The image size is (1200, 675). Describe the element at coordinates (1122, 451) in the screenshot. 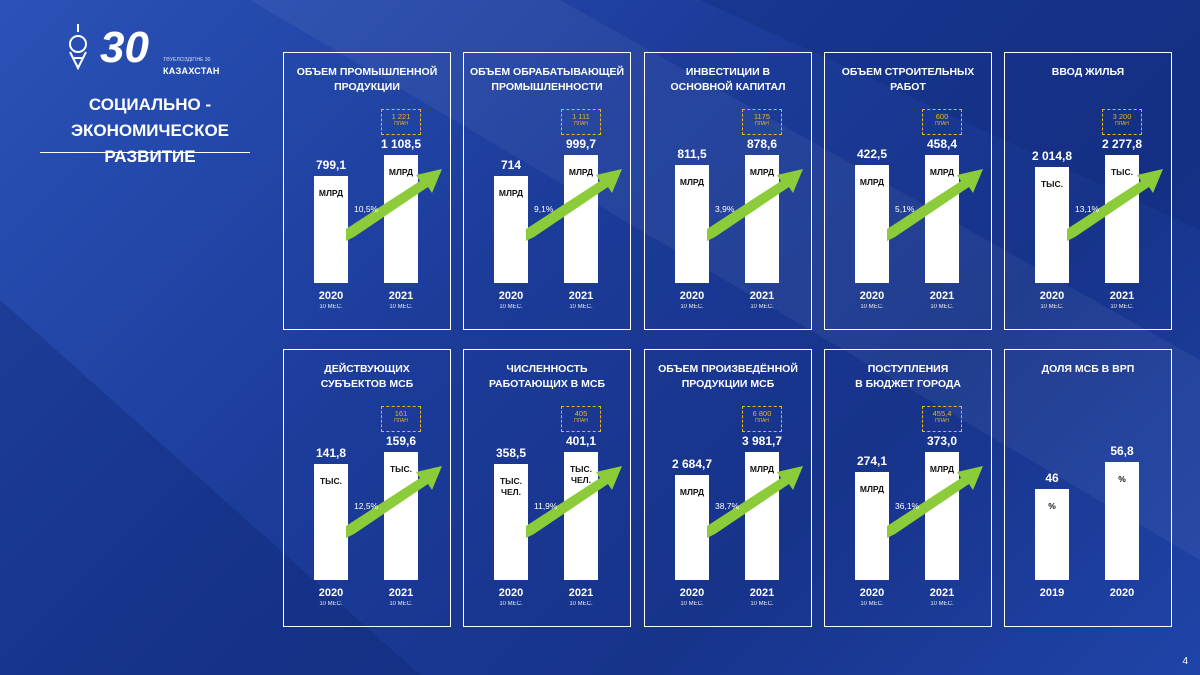

I see `bar-value-label: 56,8` at that location.